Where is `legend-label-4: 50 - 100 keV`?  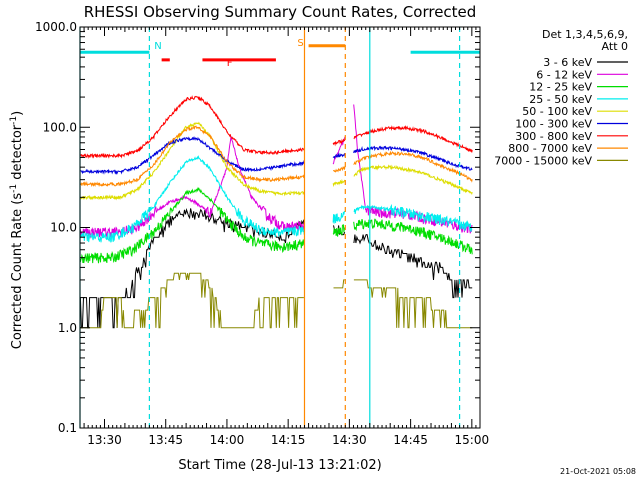
legend-label-4: 50 - 100 keV is located at coordinates (557, 111).